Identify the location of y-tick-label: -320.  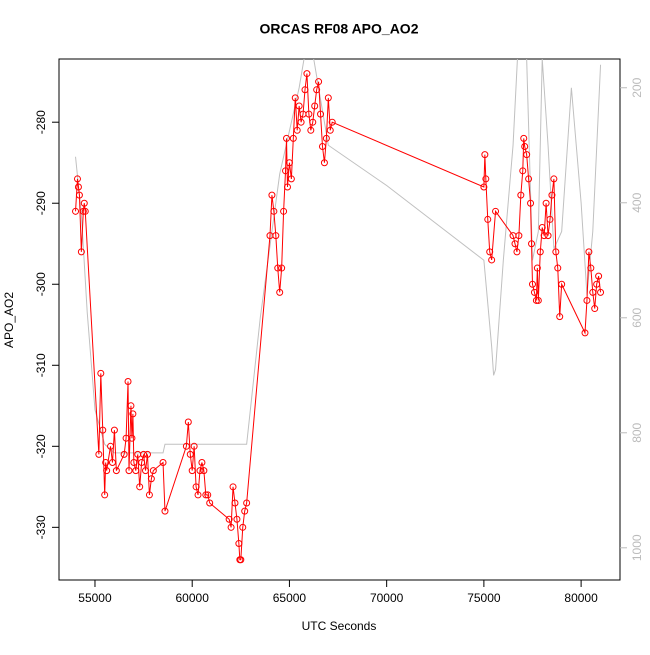
(41, 446).